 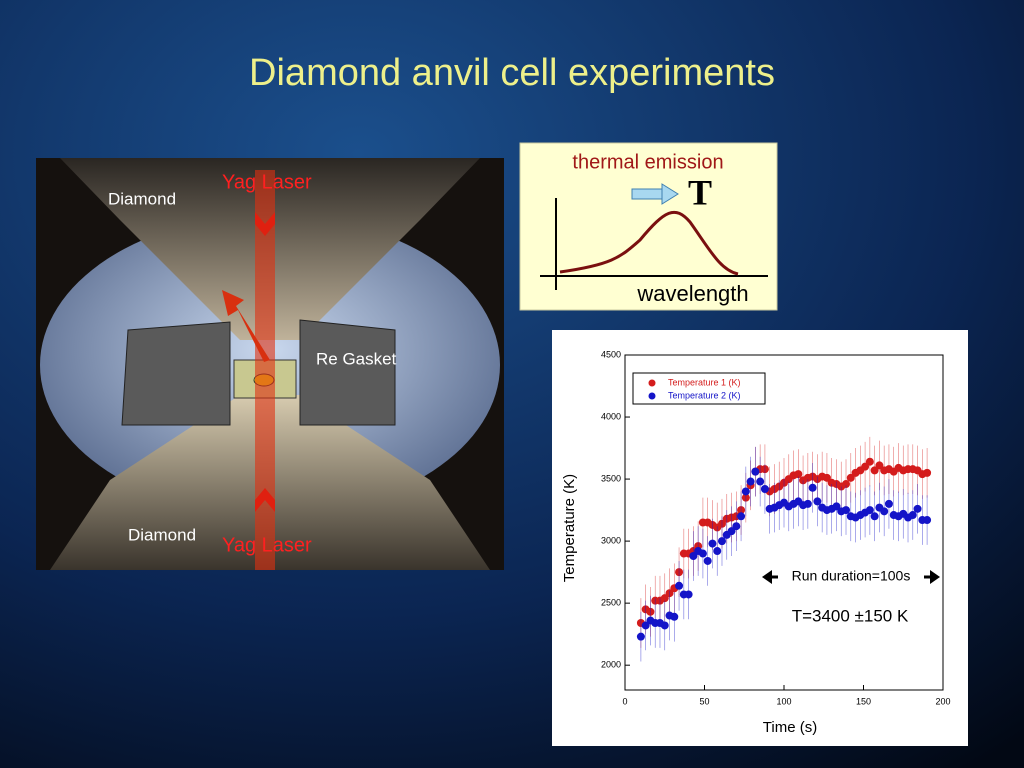 I want to click on y-tick-label: 3000, so click(x=611, y=540).